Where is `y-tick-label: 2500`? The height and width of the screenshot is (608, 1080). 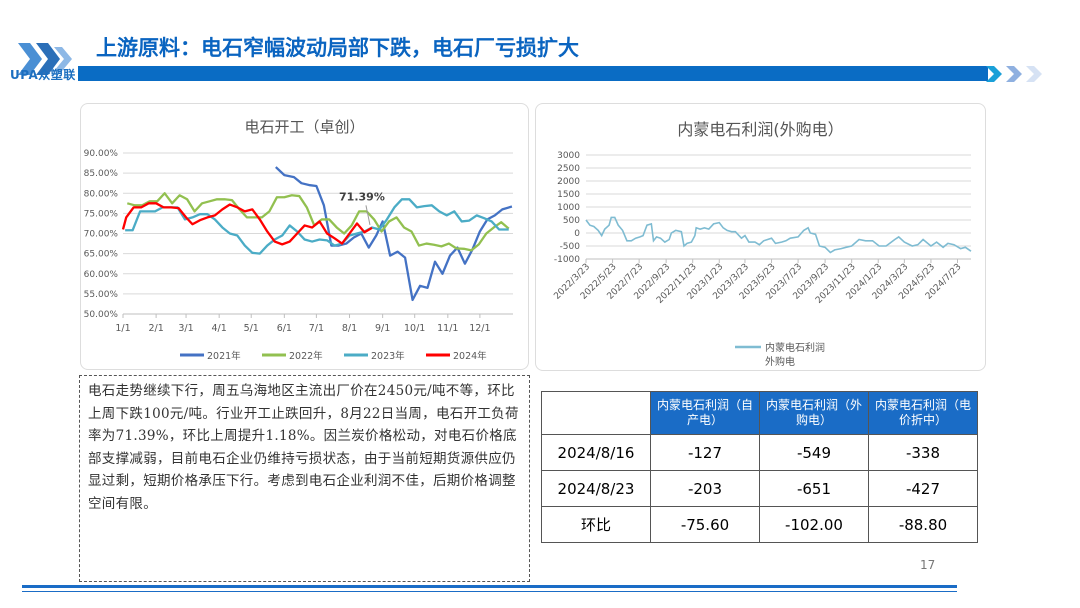 y-tick-label: 2500 is located at coordinates (568, 169).